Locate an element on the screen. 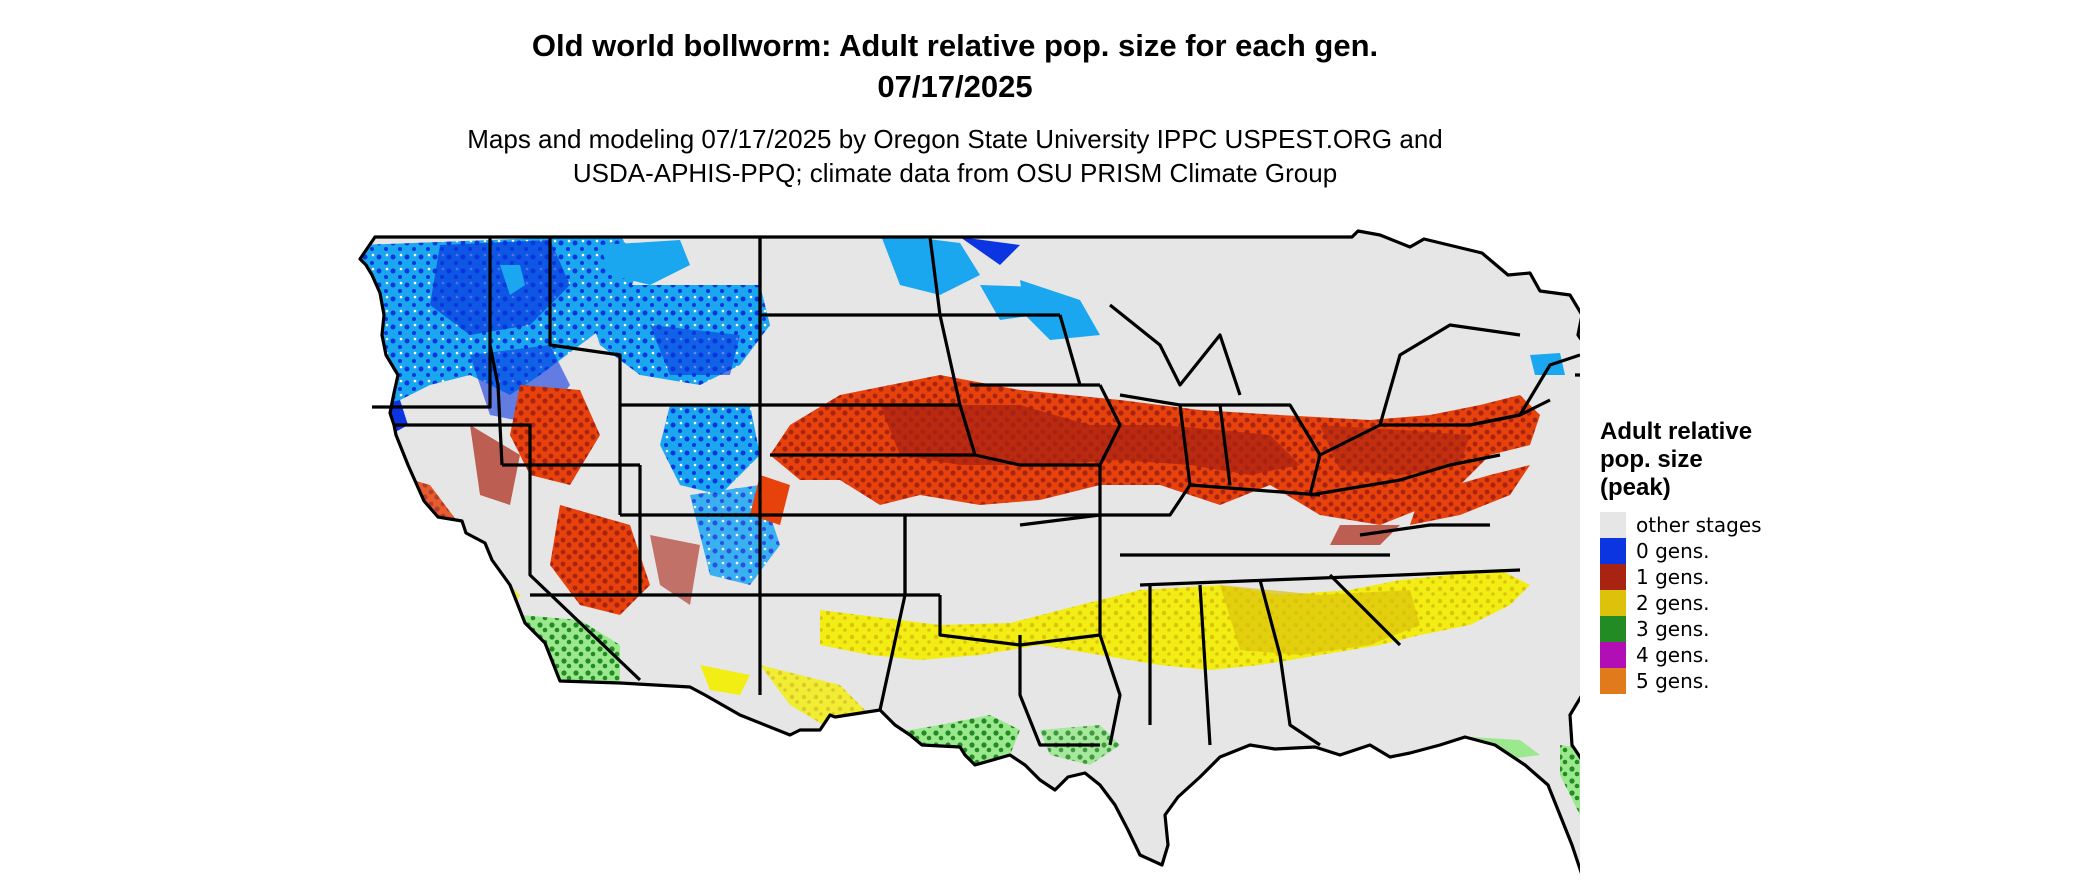 The width and height of the screenshot is (2100, 892). map-date: 07/17/2025 is located at coordinates (955, 86).